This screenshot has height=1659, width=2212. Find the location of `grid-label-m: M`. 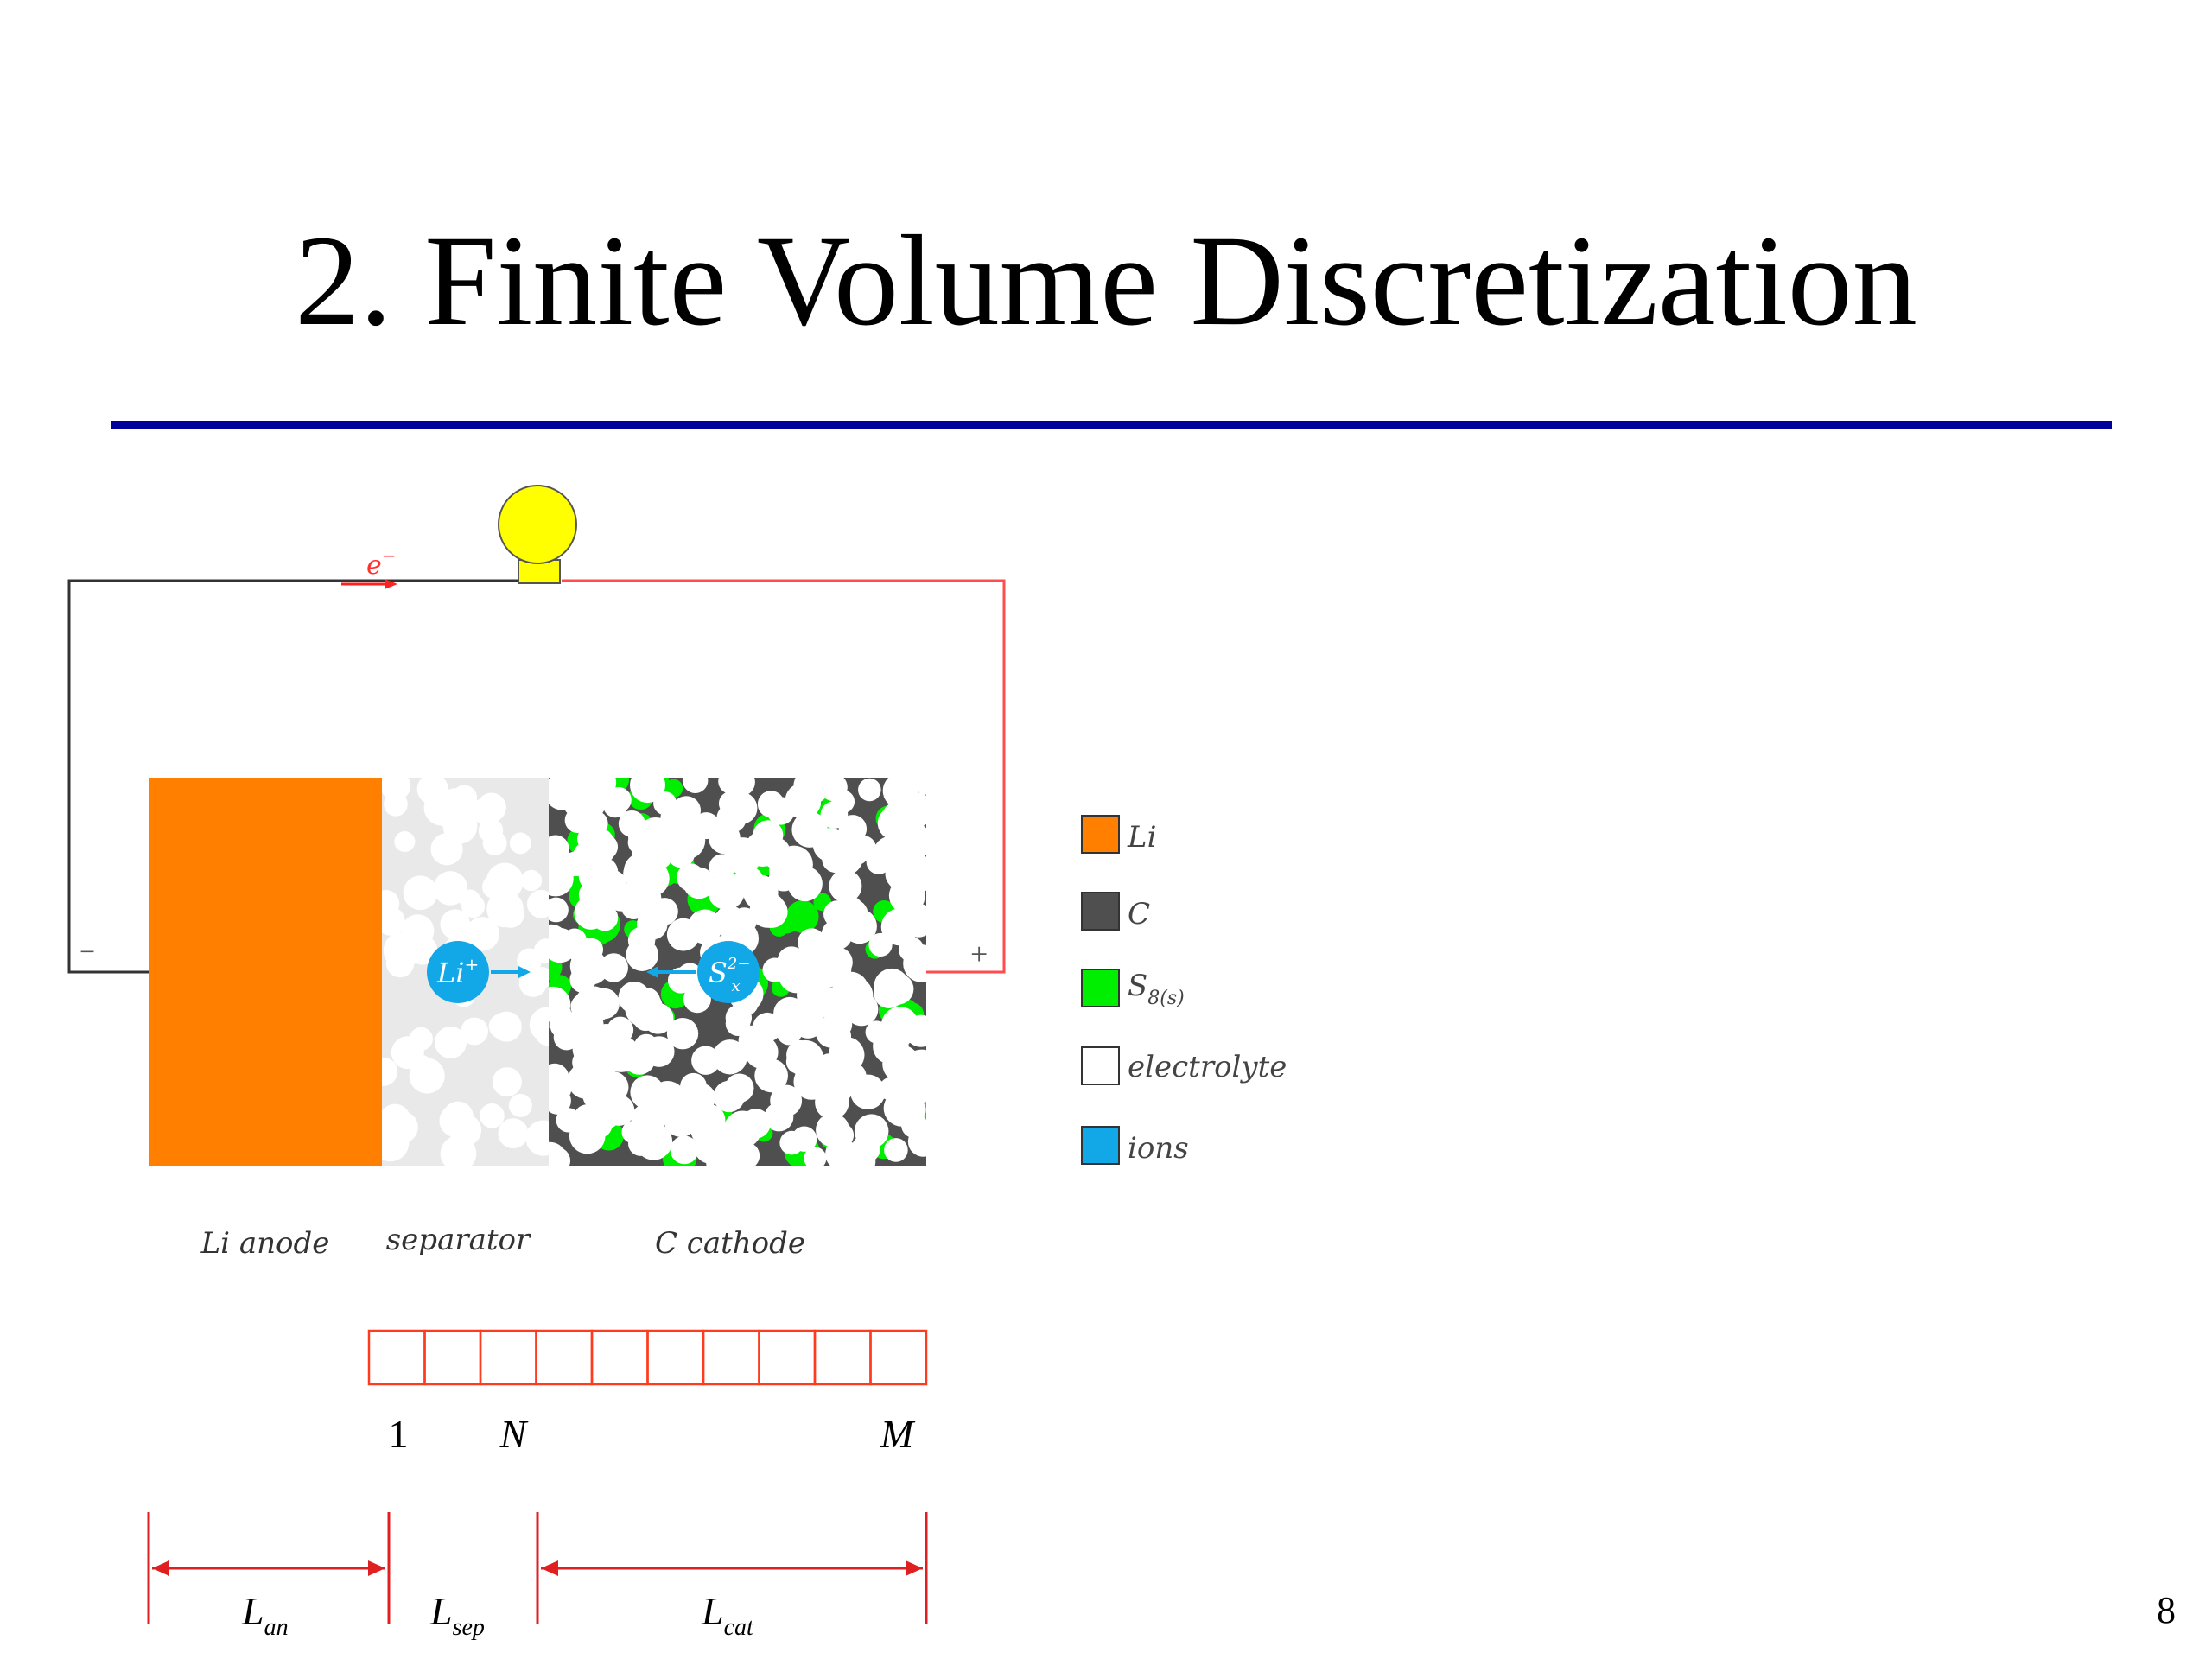

grid-label-m: M is located at coordinates (898, 1434).